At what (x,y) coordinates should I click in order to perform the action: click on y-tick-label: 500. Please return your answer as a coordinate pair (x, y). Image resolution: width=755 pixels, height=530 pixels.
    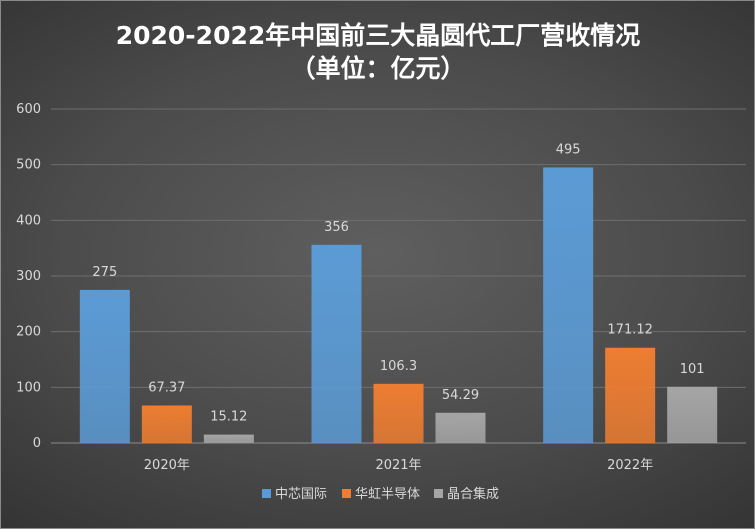
    Looking at the image, I should click on (28, 165).